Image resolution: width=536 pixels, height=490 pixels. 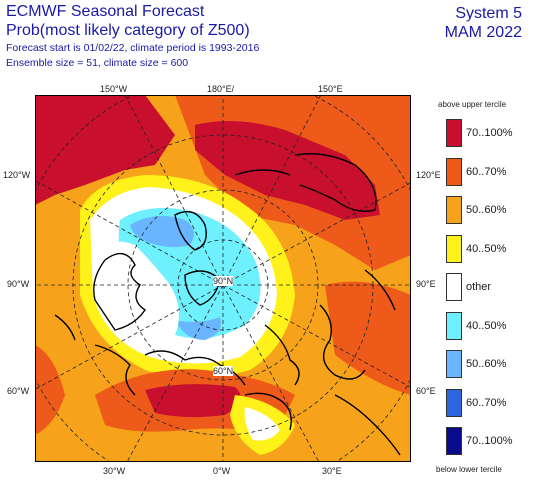 What do you see at coordinates (223, 371) in the screenshot?
I see `lat-label-60n: 60°N` at bounding box center [223, 371].